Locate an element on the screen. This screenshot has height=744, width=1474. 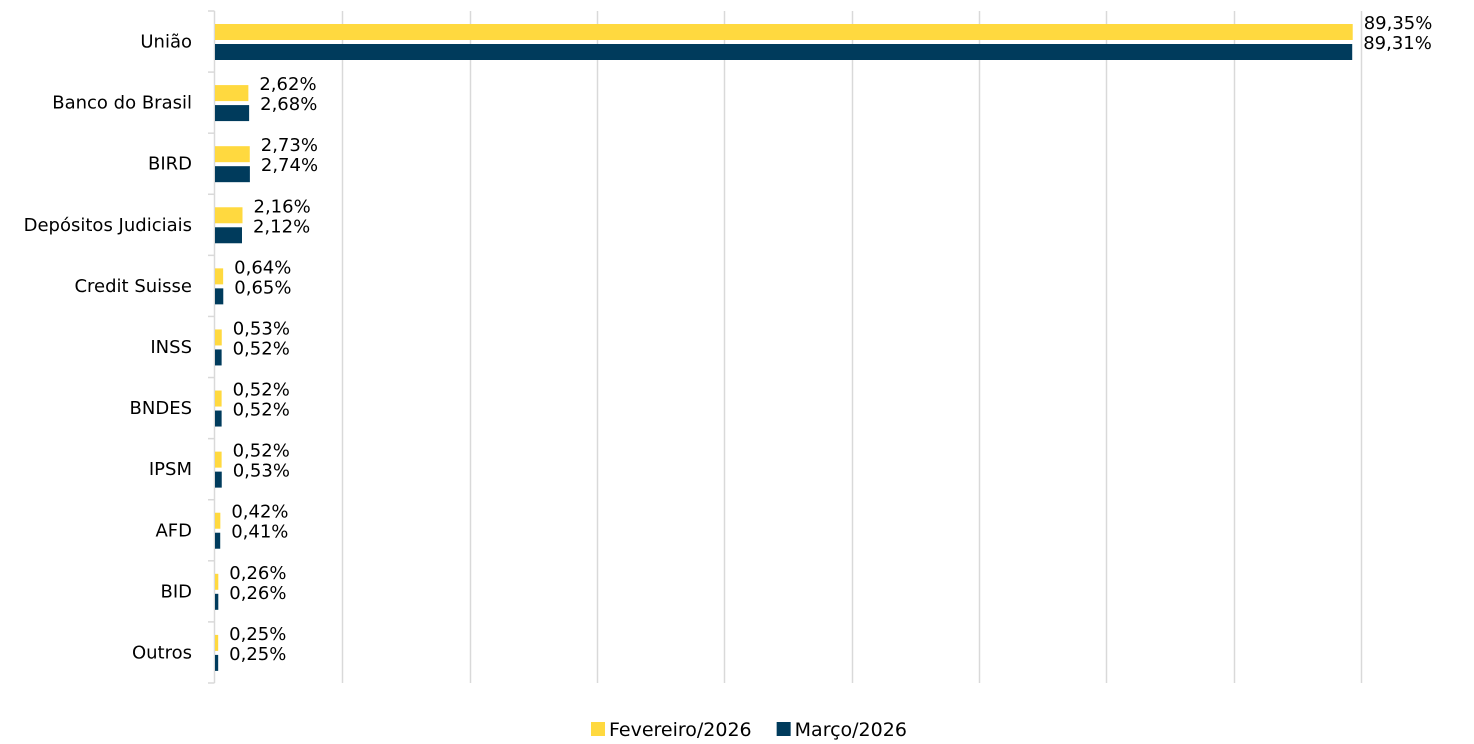
category-label: Credit Suisse is located at coordinates (133, 286).